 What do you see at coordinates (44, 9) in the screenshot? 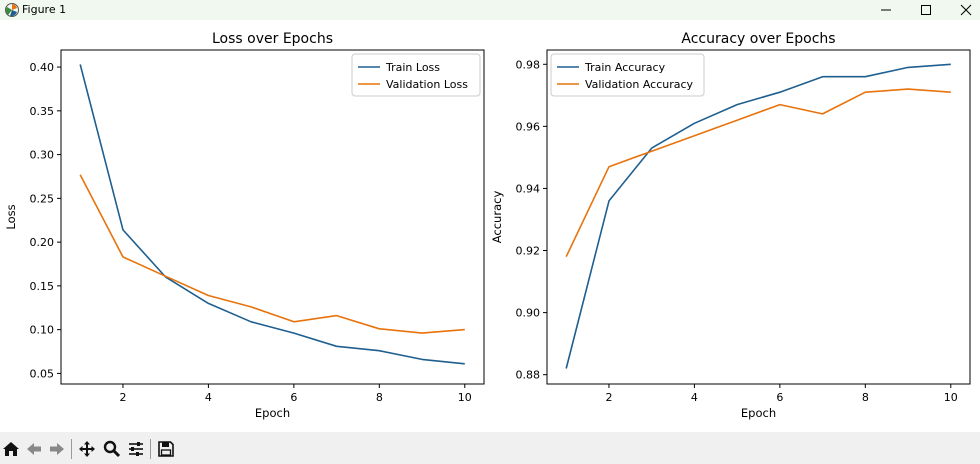
I see `window-title: Figure 1` at bounding box center [44, 9].